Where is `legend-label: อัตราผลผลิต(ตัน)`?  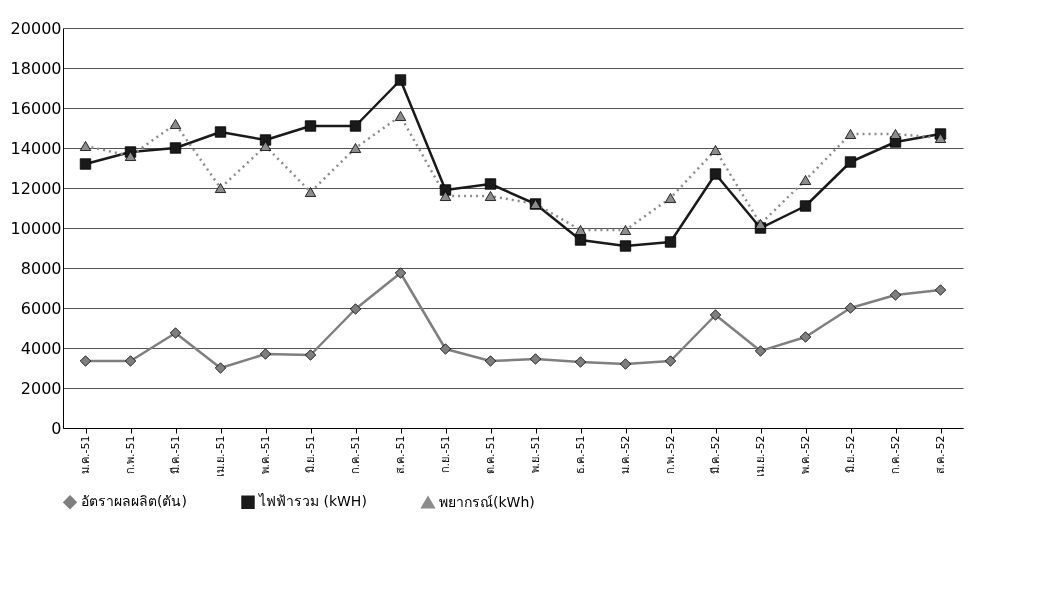 legend-label: อัตราผลผลิต(ตัน) is located at coordinates (134, 501).